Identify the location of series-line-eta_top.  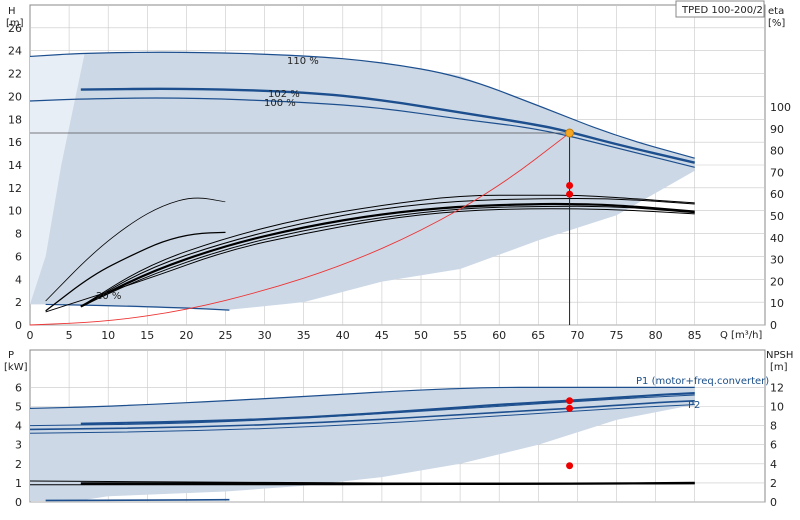
(135, 249).